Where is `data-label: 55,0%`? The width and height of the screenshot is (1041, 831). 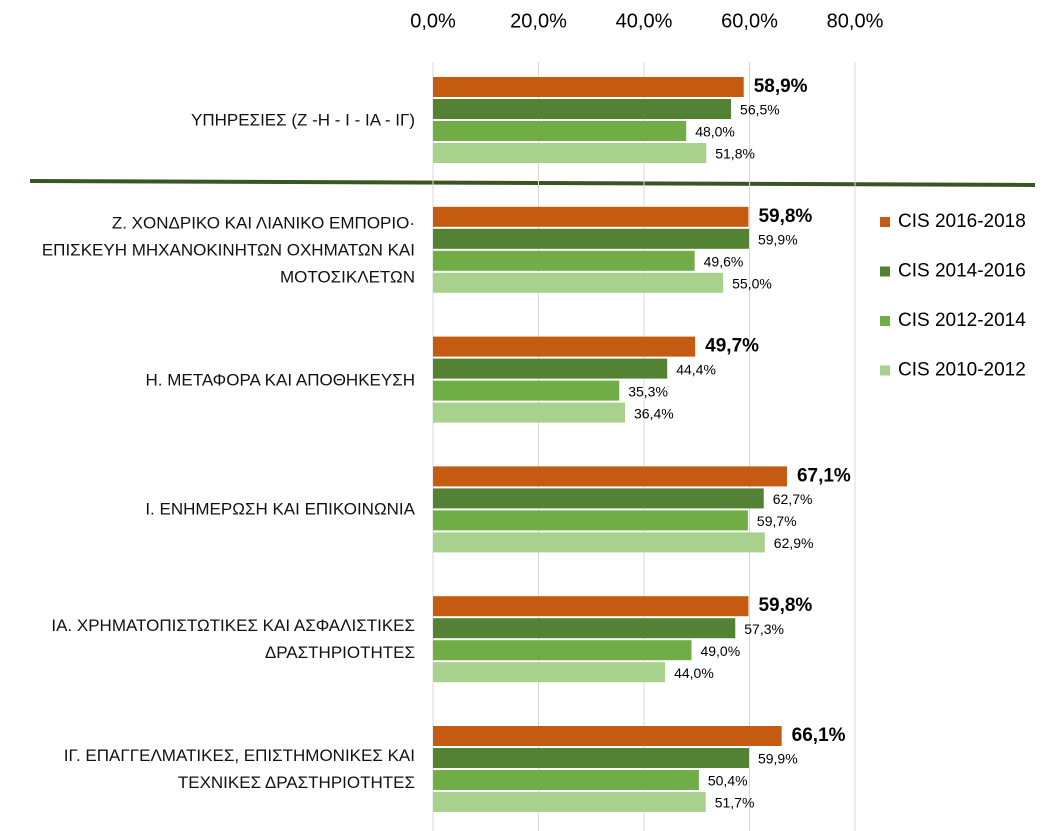
data-label: 55,0% is located at coordinates (752, 284).